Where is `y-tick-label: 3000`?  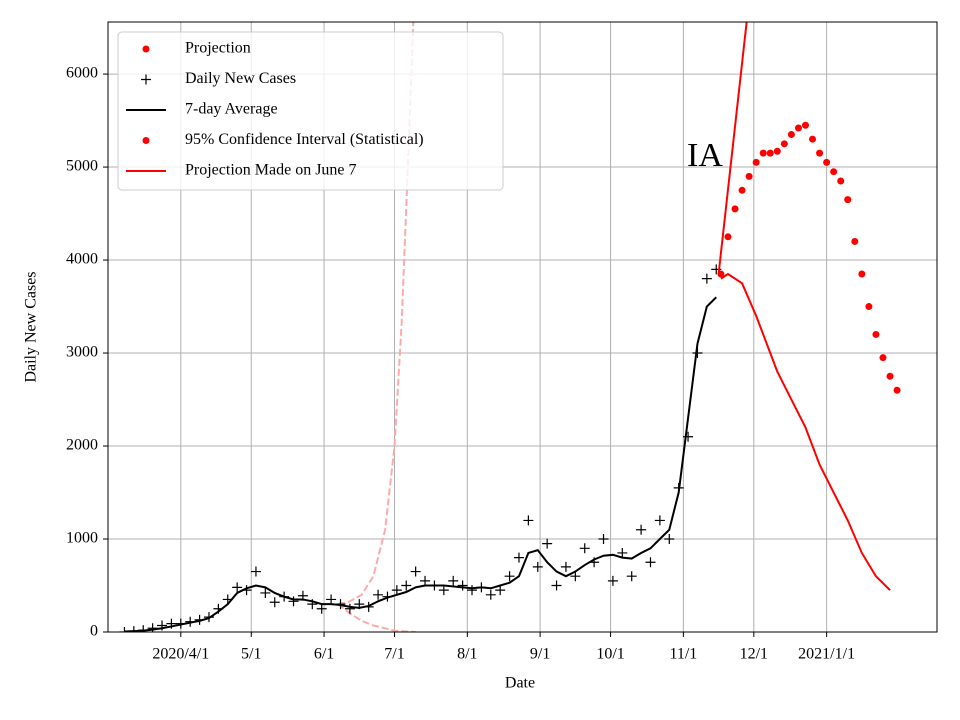
y-tick-label: 3000 is located at coordinates (82, 352).